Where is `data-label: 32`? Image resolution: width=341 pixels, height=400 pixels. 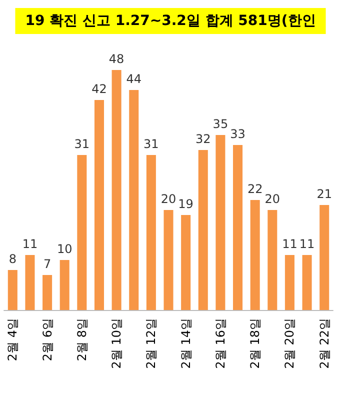 data-label: 32 is located at coordinates (203, 139).